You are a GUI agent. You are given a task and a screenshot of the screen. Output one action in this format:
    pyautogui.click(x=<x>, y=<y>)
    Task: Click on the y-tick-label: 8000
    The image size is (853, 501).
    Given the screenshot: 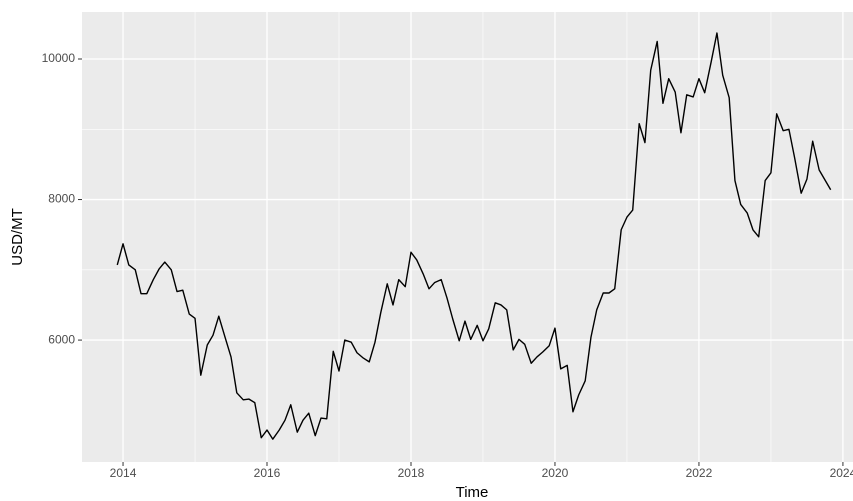 What is the action you would take?
    pyautogui.click(x=61, y=199)
    